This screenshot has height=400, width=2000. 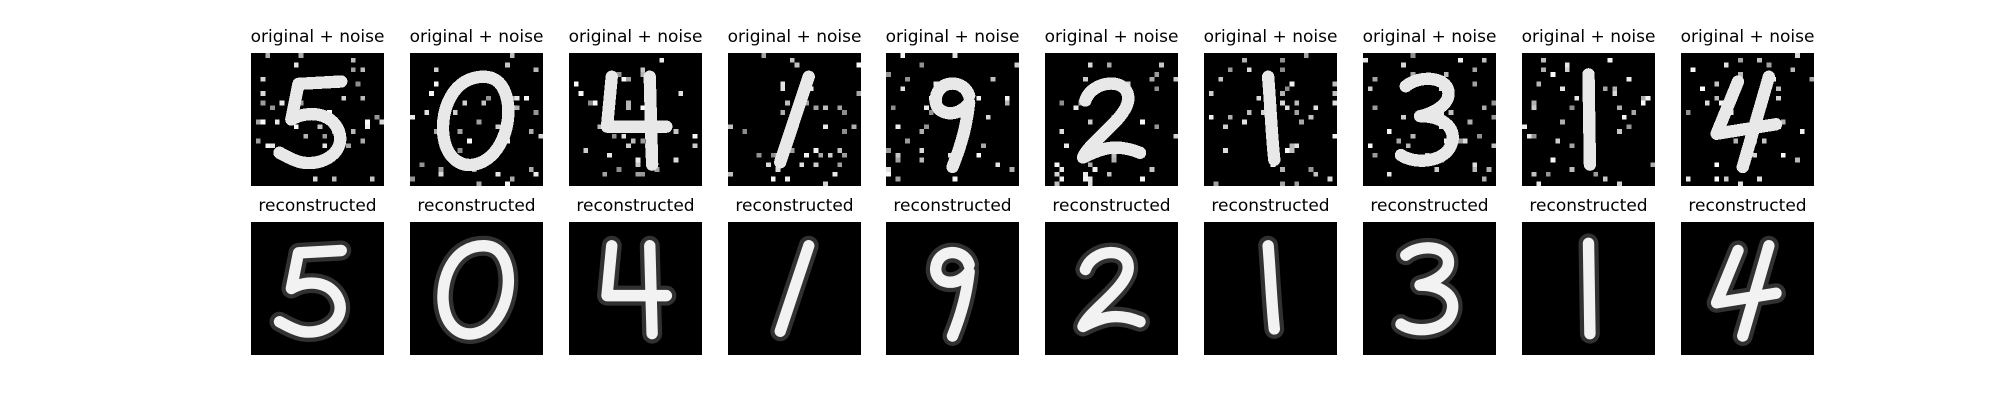 I want to click on digit-2-glyph, so click(x=1116, y=124).